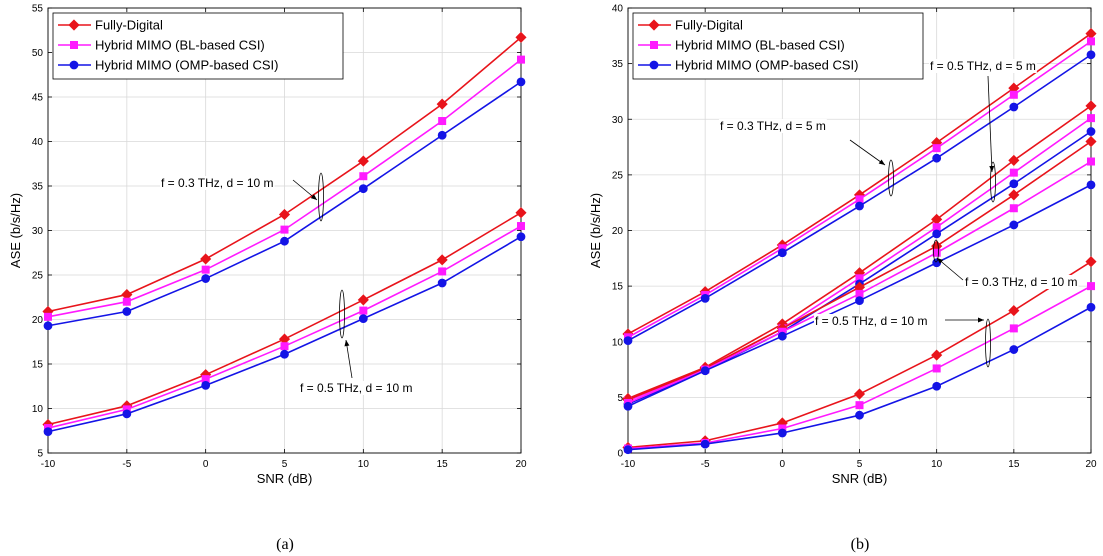  I want to click on y-tick-label: 55, so click(38, 9).